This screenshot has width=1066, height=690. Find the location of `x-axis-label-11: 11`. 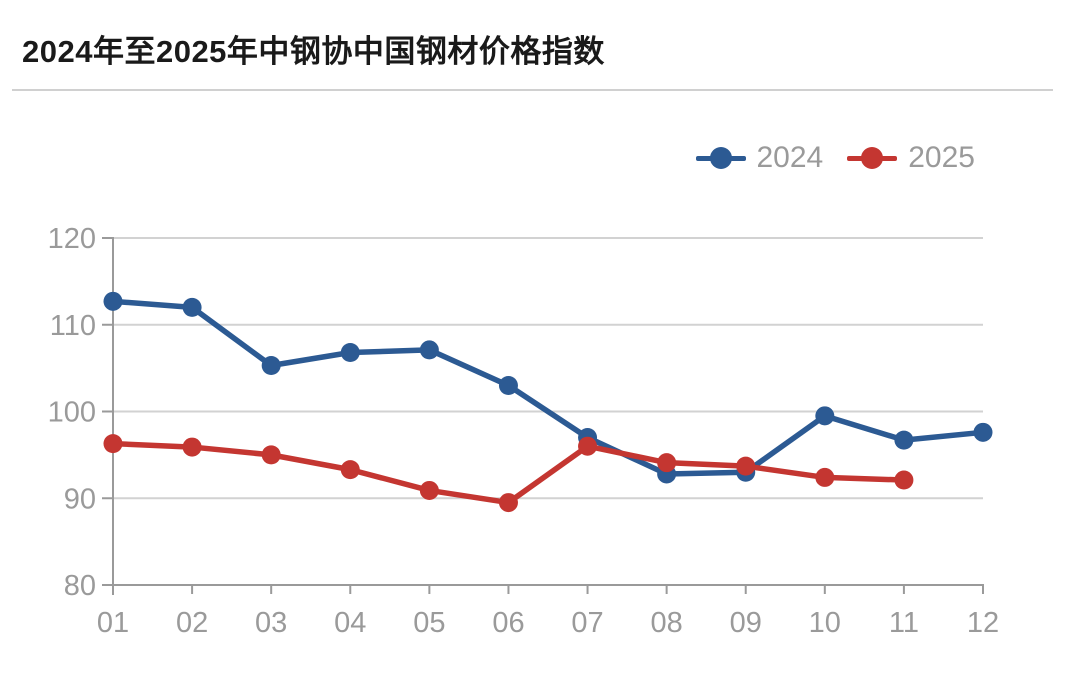

x-axis-label-11: 11 is located at coordinates (904, 623).